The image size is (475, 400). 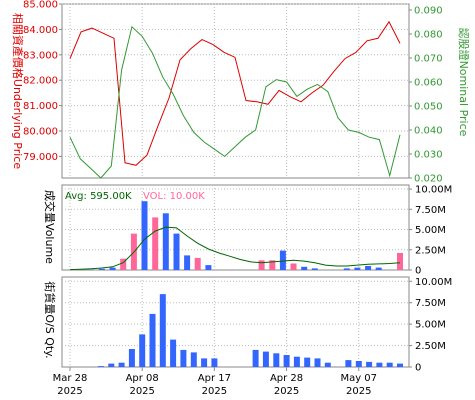 I want to click on date-tick-label: Apr 17, so click(x=214, y=378).